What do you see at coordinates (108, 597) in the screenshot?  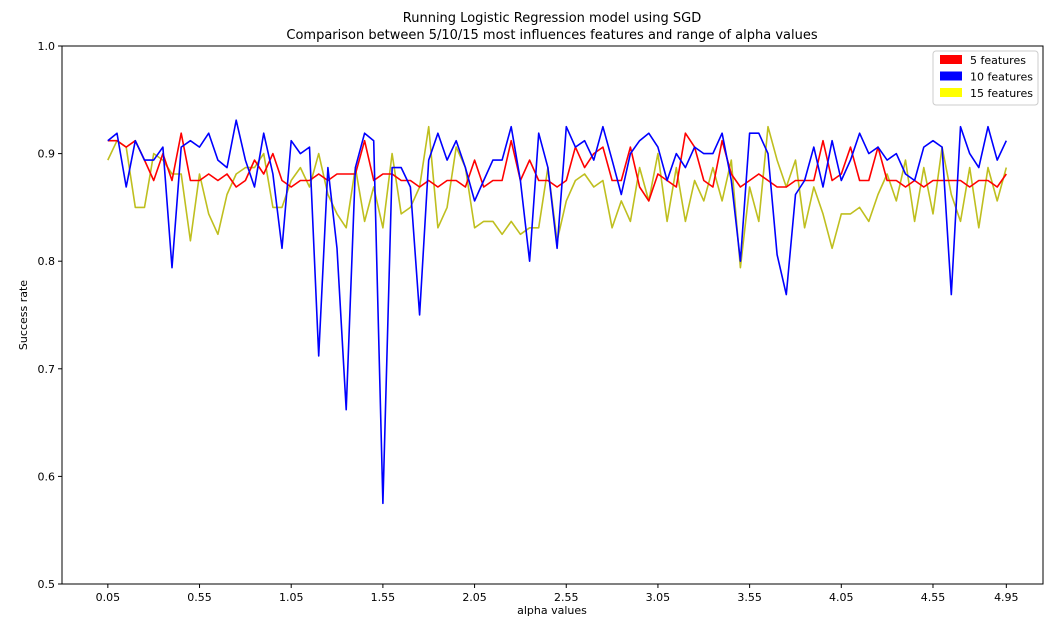 I see `x-tick-label: 0.05` at bounding box center [108, 597].